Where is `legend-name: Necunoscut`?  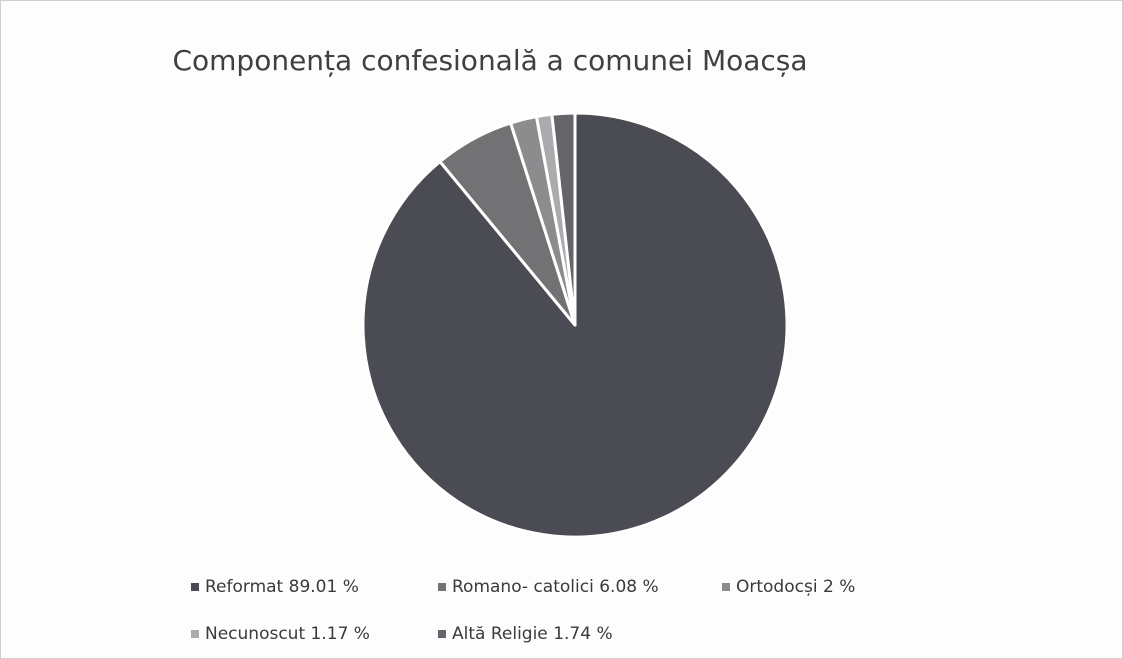
legend-name: Necunoscut is located at coordinates (255, 634).